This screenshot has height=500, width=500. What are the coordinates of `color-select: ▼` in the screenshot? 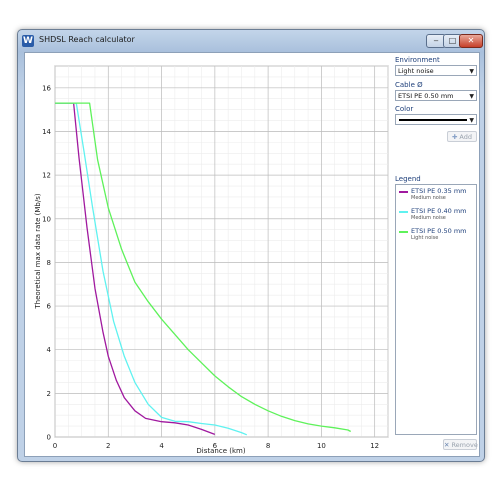 It's located at (436, 119).